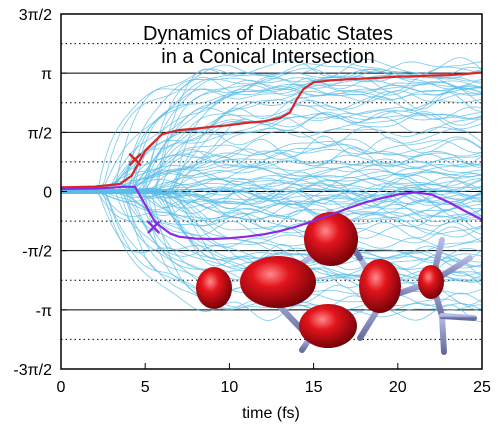 The height and width of the screenshot is (432, 500). Describe the element at coordinates (40, 133) in the screenshot. I see `y-tick-label-2: π/2` at that location.